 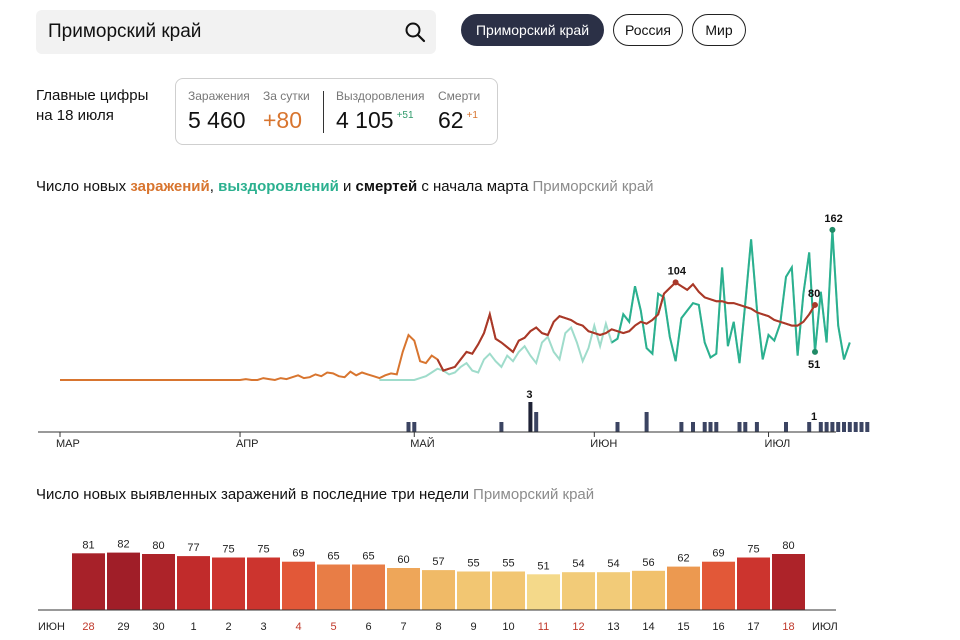 I want to click on stat-recovered-value: 4 105, so click(x=365, y=120).